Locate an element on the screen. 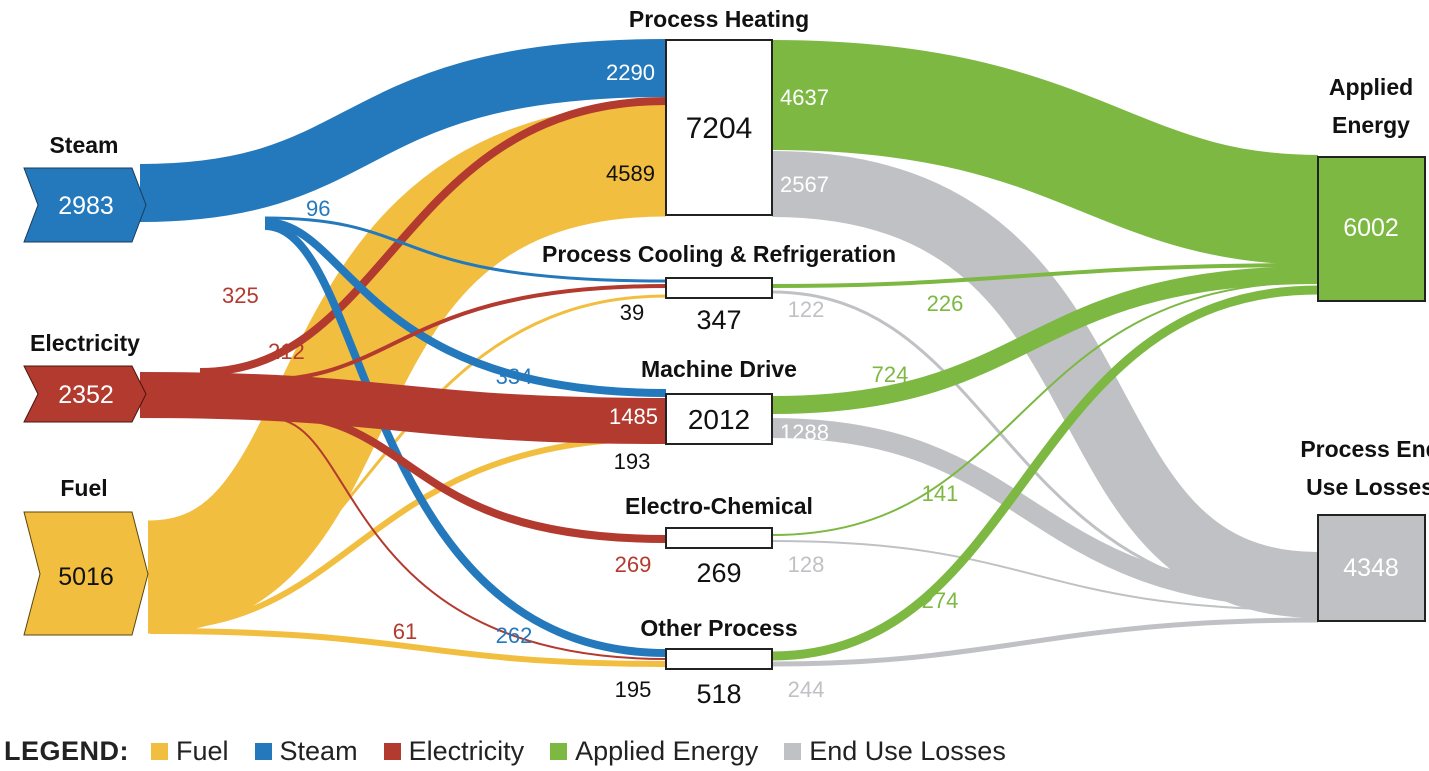 The width and height of the screenshot is (1429, 771). label-cooling-applied: 226 is located at coordinates (945, 303).